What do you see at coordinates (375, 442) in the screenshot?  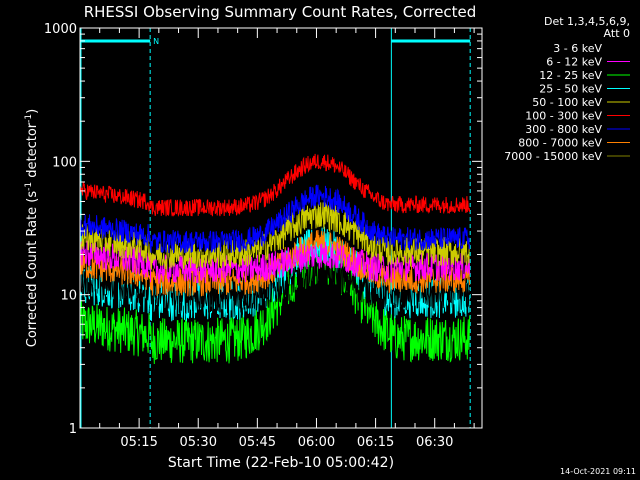 I see `x-tick-label: 06:15` at bounding box center [375, 442].